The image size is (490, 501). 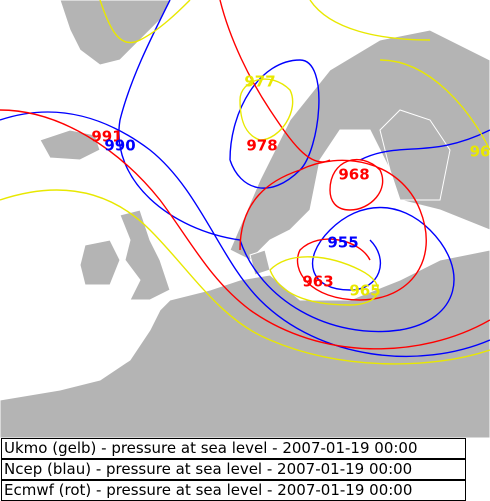 What do you see at coordinates (353, 175) in the screenshot?
I see `pressure-label: 968` at bounding box center [353, 175].